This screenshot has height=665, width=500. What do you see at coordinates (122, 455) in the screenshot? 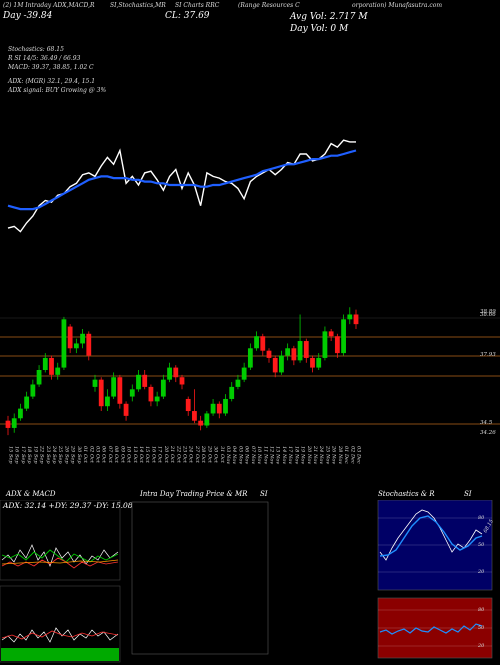
I see `date-tick-label: 09 Oct` at bounding box center [122, 455].